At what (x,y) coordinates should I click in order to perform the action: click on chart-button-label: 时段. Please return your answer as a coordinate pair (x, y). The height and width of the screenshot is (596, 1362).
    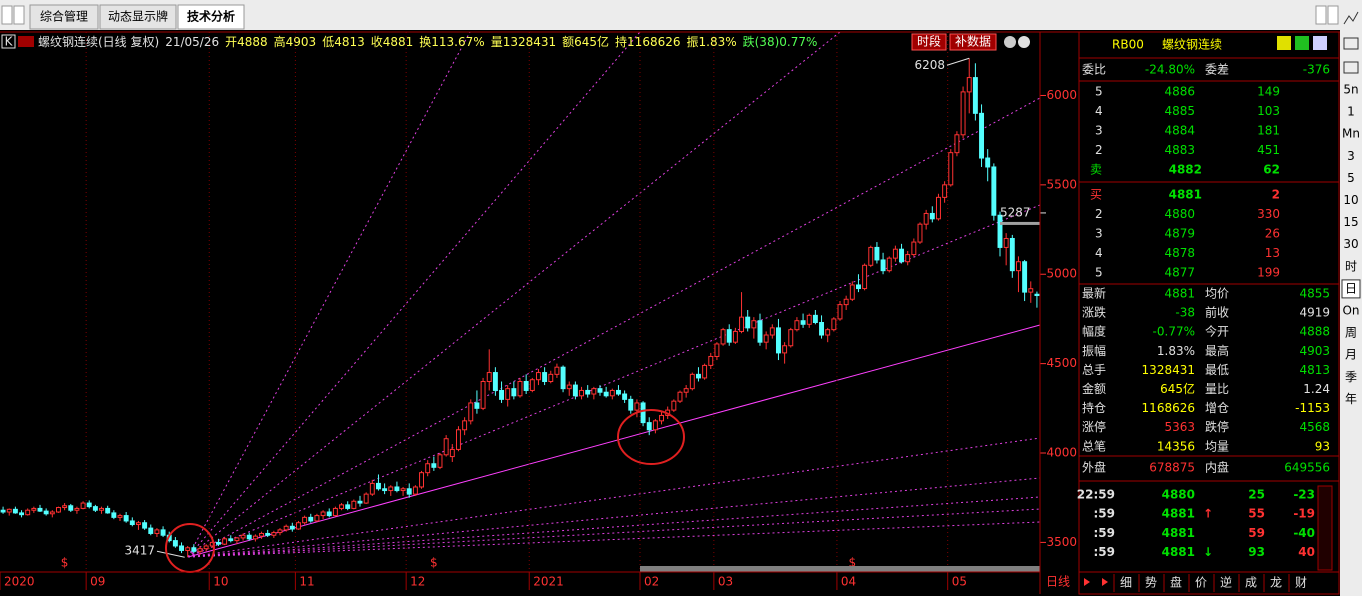
    Looking at the image, I should click on (929, 41).